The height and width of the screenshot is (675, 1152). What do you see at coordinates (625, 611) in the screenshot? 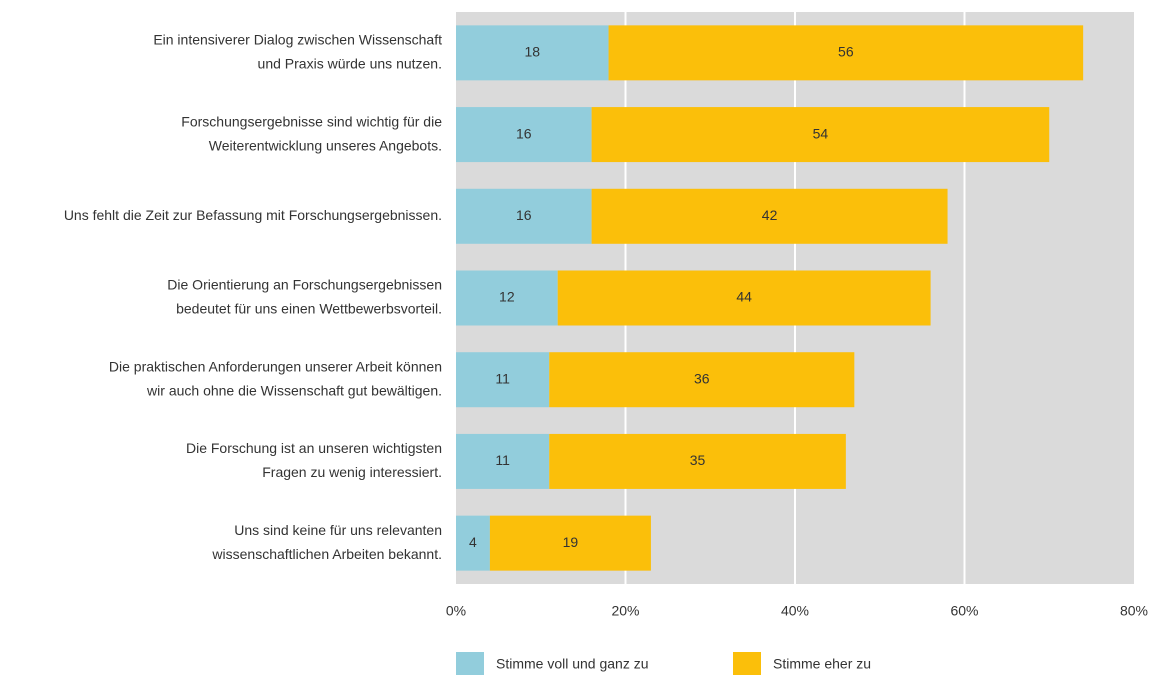
I see `x-tick-label: 20%` at bounding box center [625, 611].